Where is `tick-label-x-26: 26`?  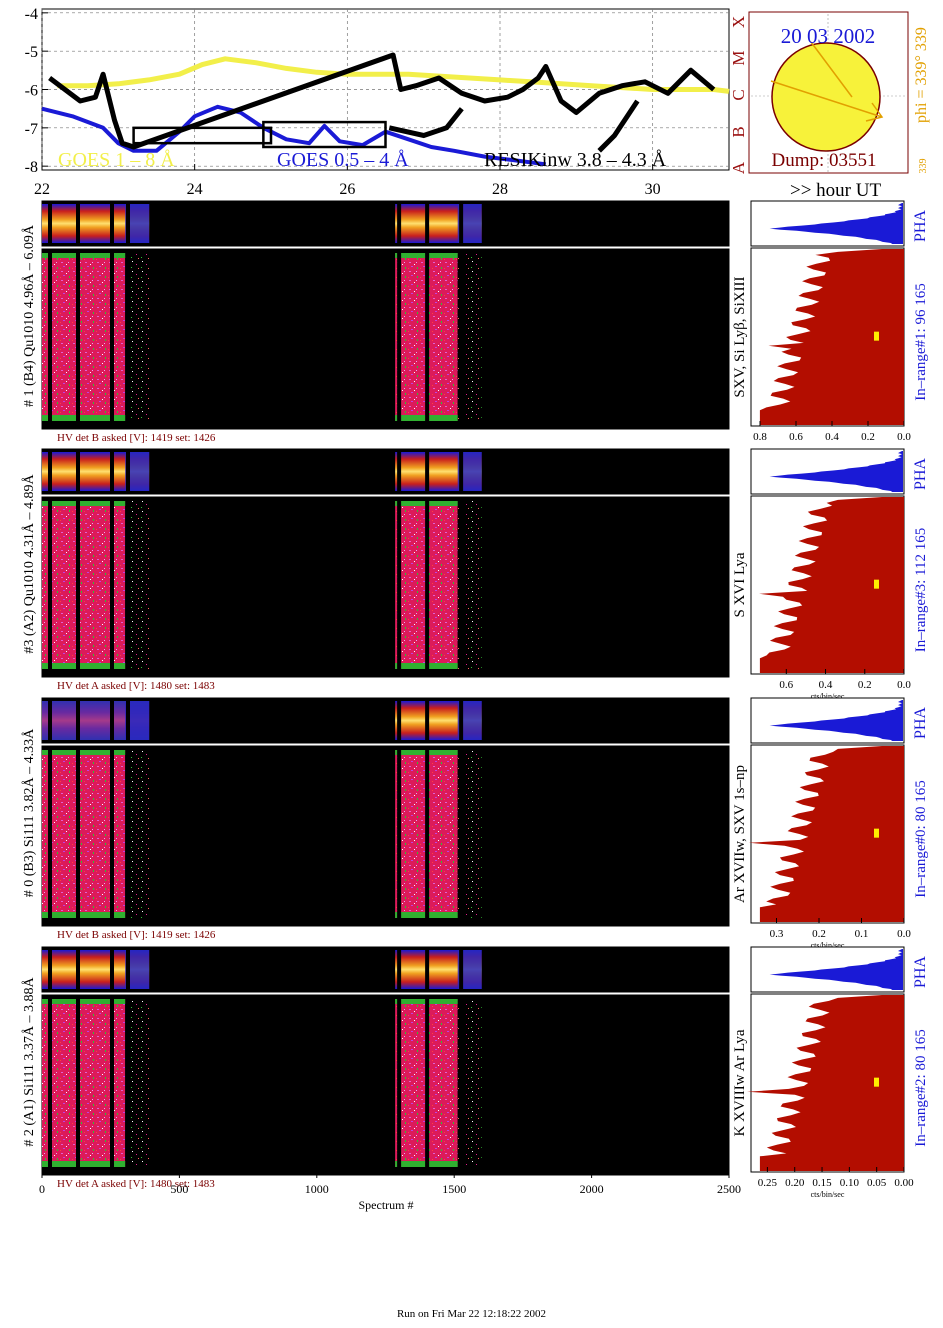 tick-label-x-26: 26 is located at coordinates (347, 189).